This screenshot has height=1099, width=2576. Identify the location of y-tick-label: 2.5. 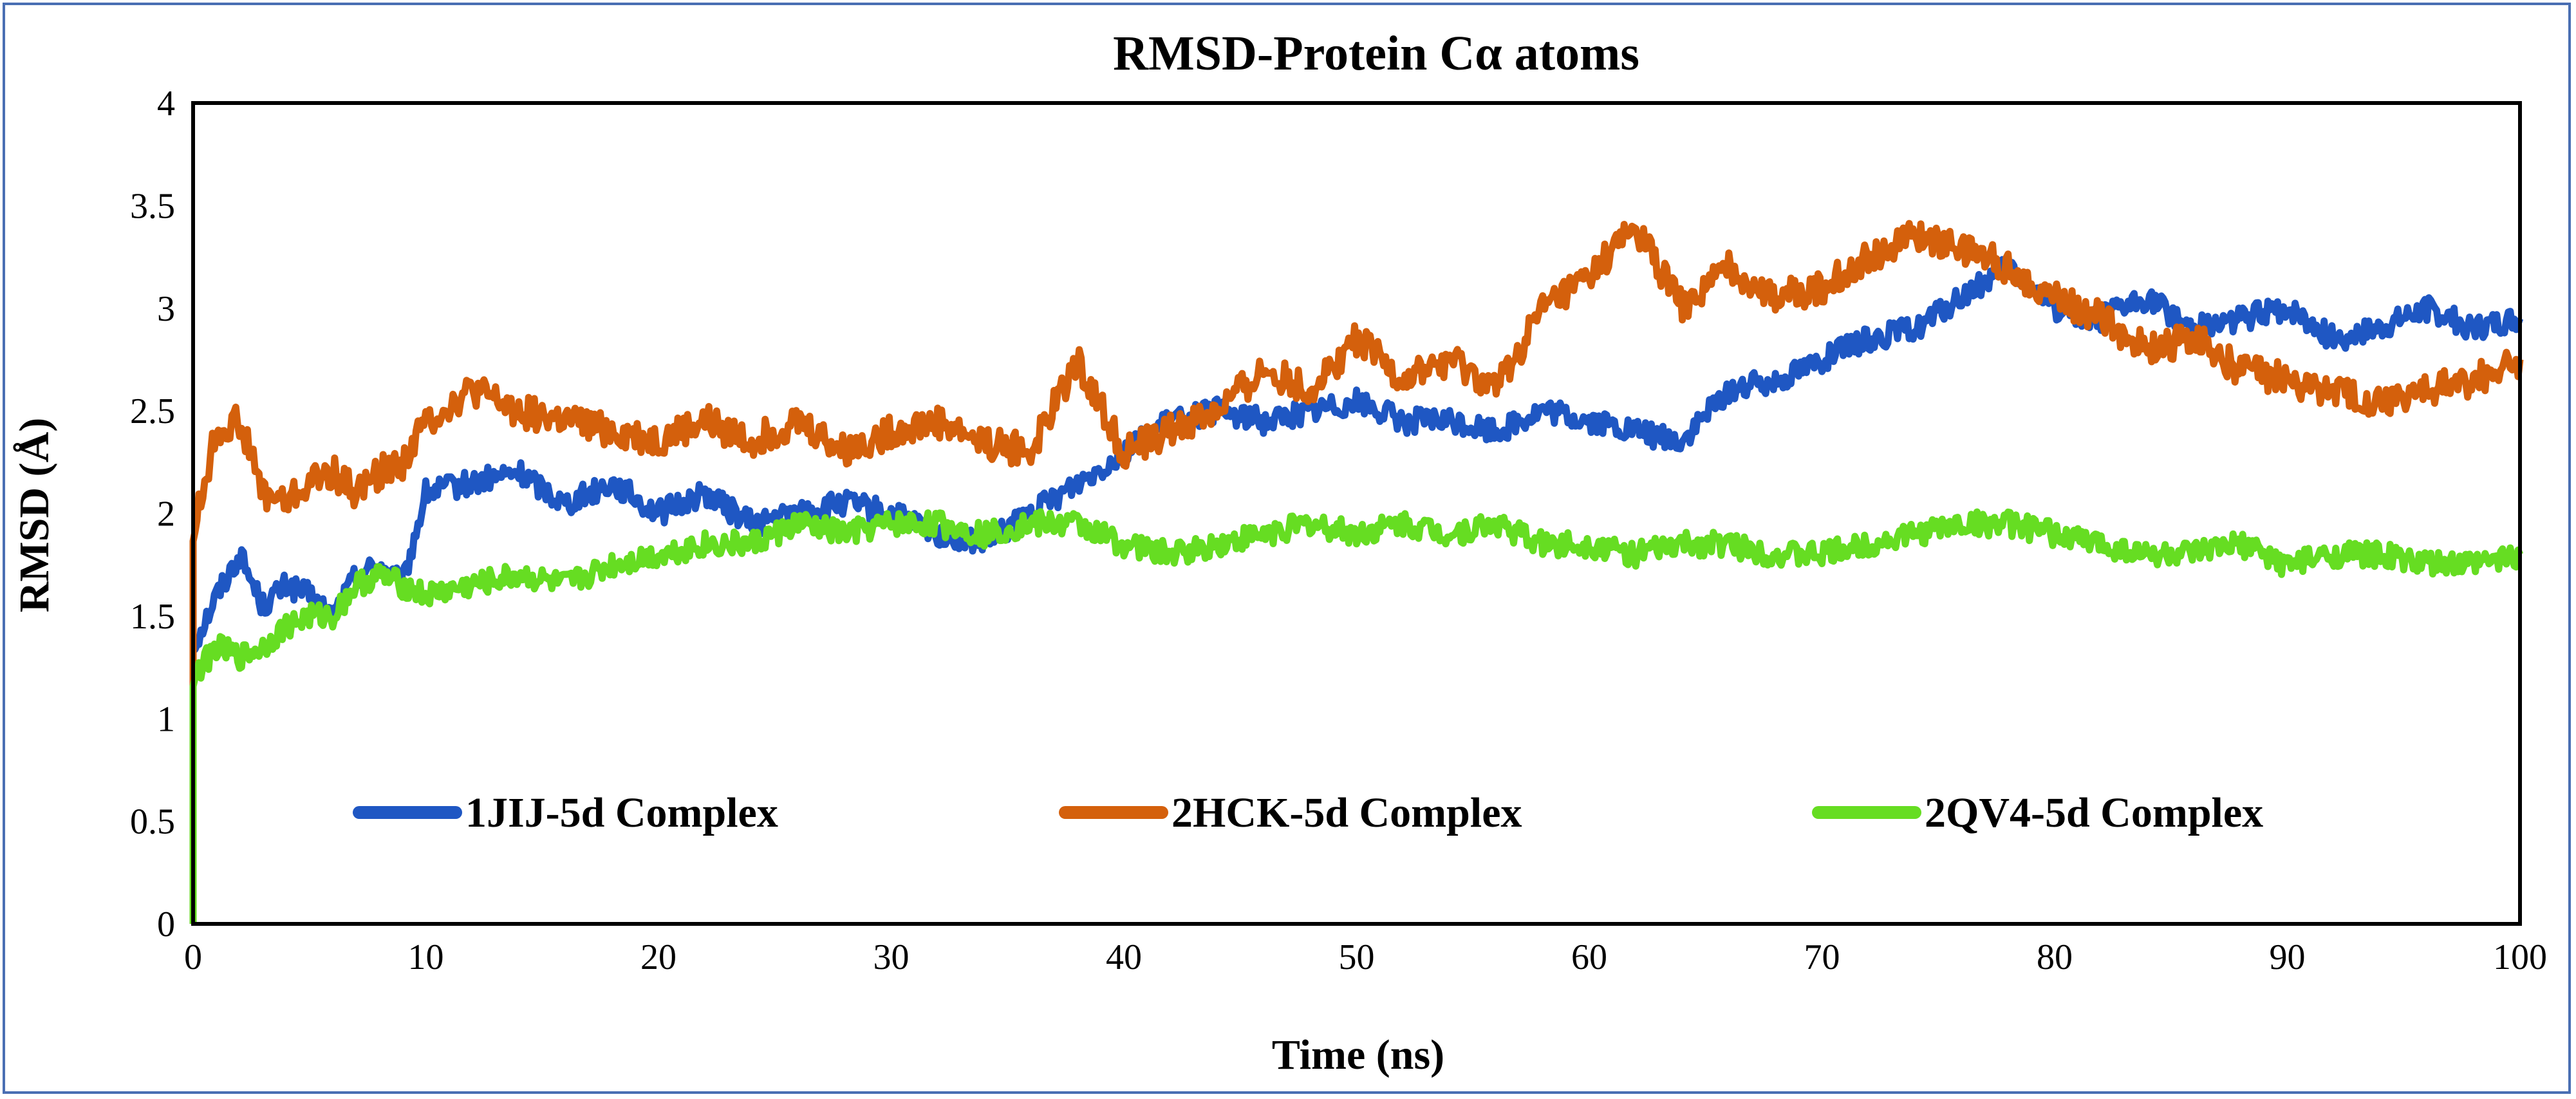
(152, 411).